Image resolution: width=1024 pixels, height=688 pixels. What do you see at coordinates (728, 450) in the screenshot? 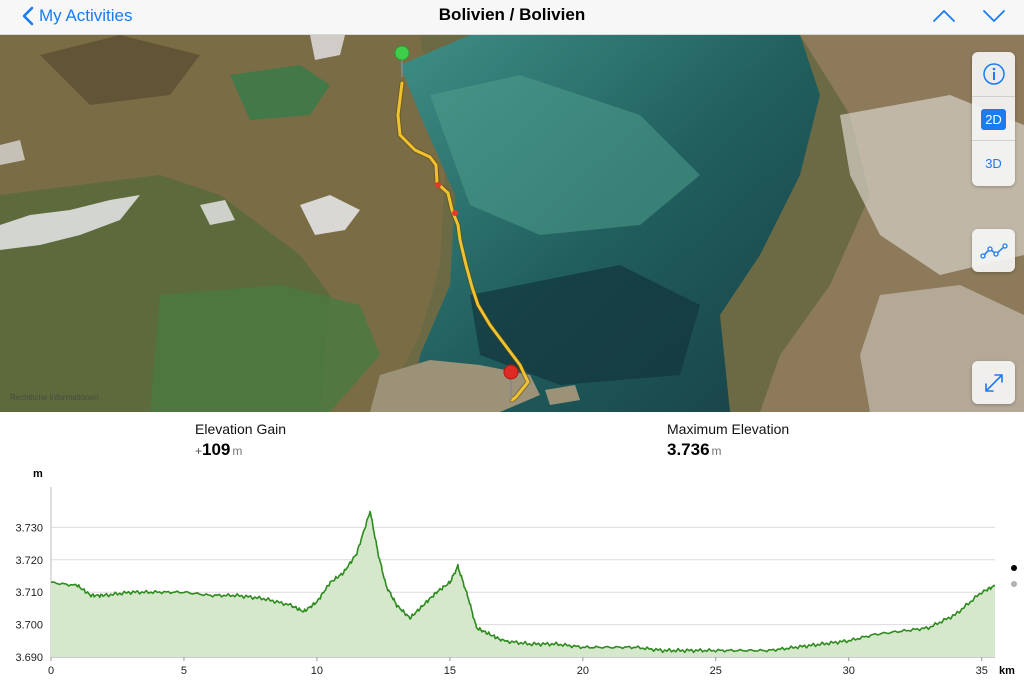
I see `max-elevation-value-row: 3.736 m` at bounding box center [728, 450].